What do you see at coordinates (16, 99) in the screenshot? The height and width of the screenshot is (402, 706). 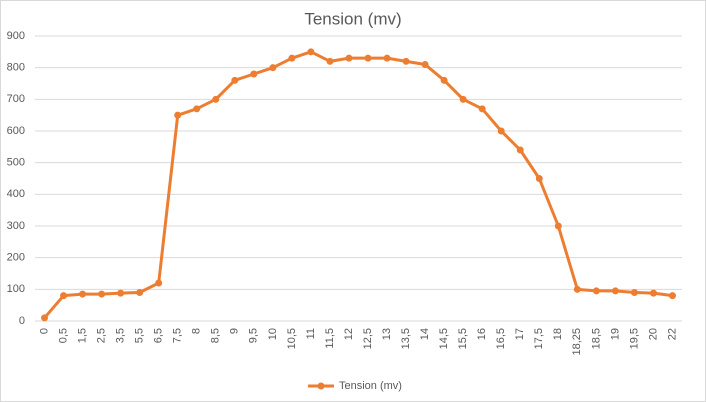 I see `y-tick-label: 700` at bounding box center [16, 99].